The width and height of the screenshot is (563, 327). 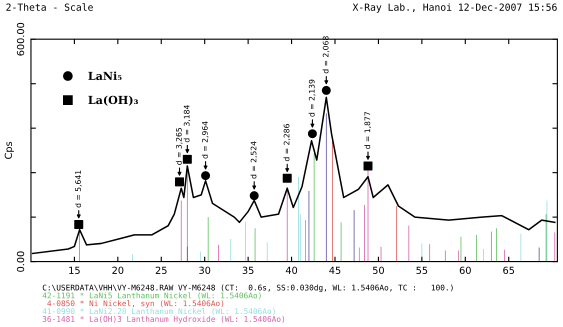 What do you see at coordinates (118, 270) in the screenshot?
I see `x-tick-label: 20` at bounding box center [118, 270].